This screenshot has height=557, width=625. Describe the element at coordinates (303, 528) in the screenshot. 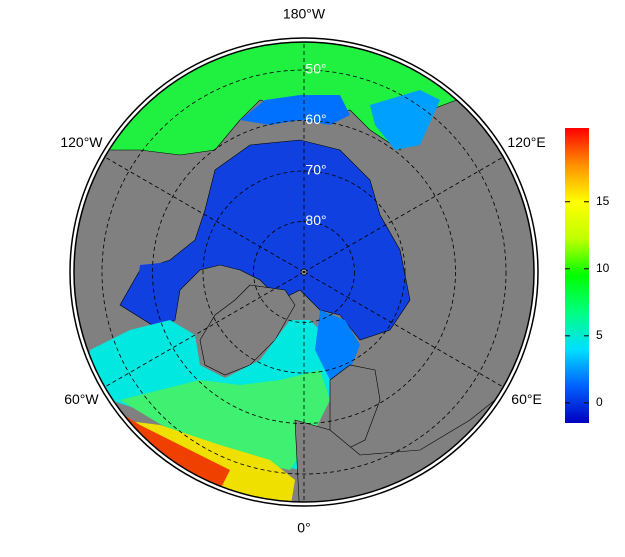

I see `longitude-label: 0°` at that location.